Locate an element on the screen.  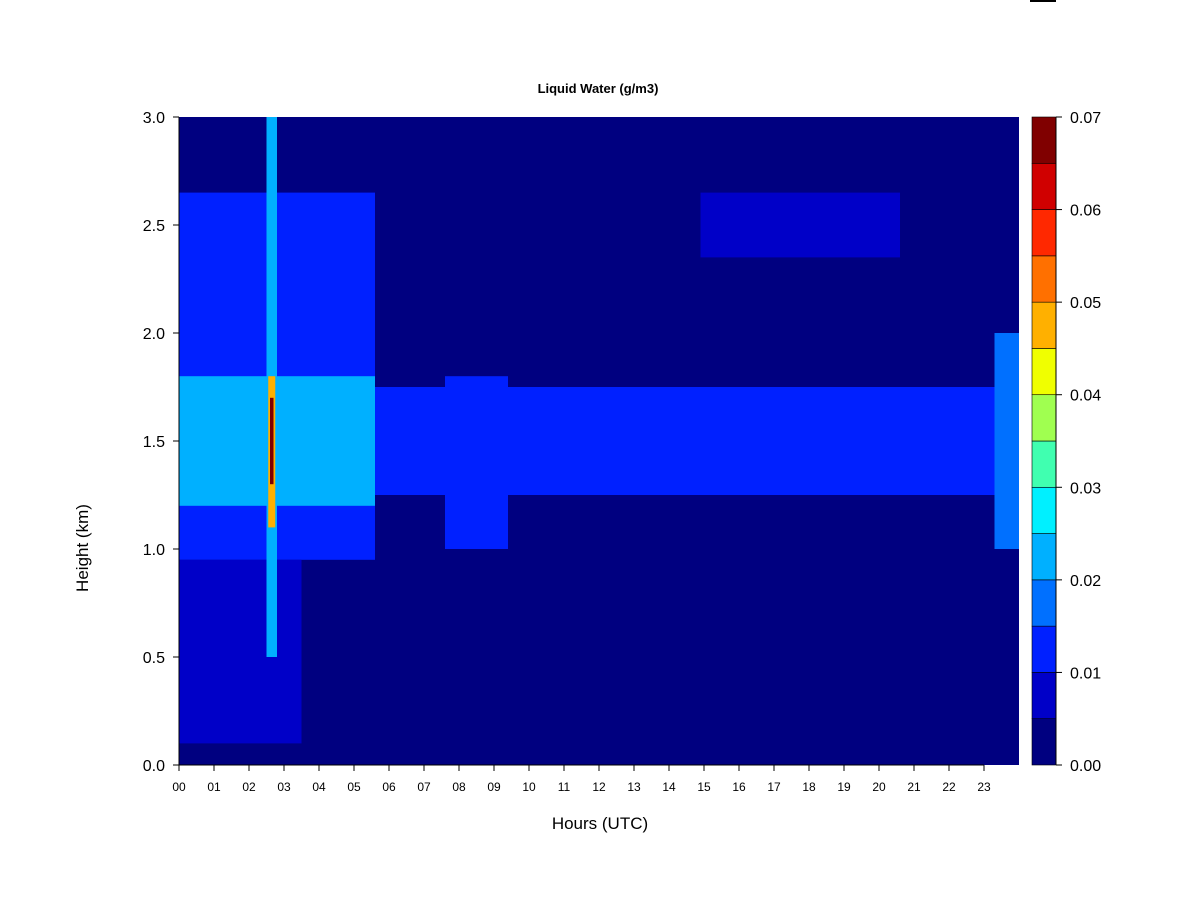
x-tick-label: 16 is located at coordinates (739, 787).